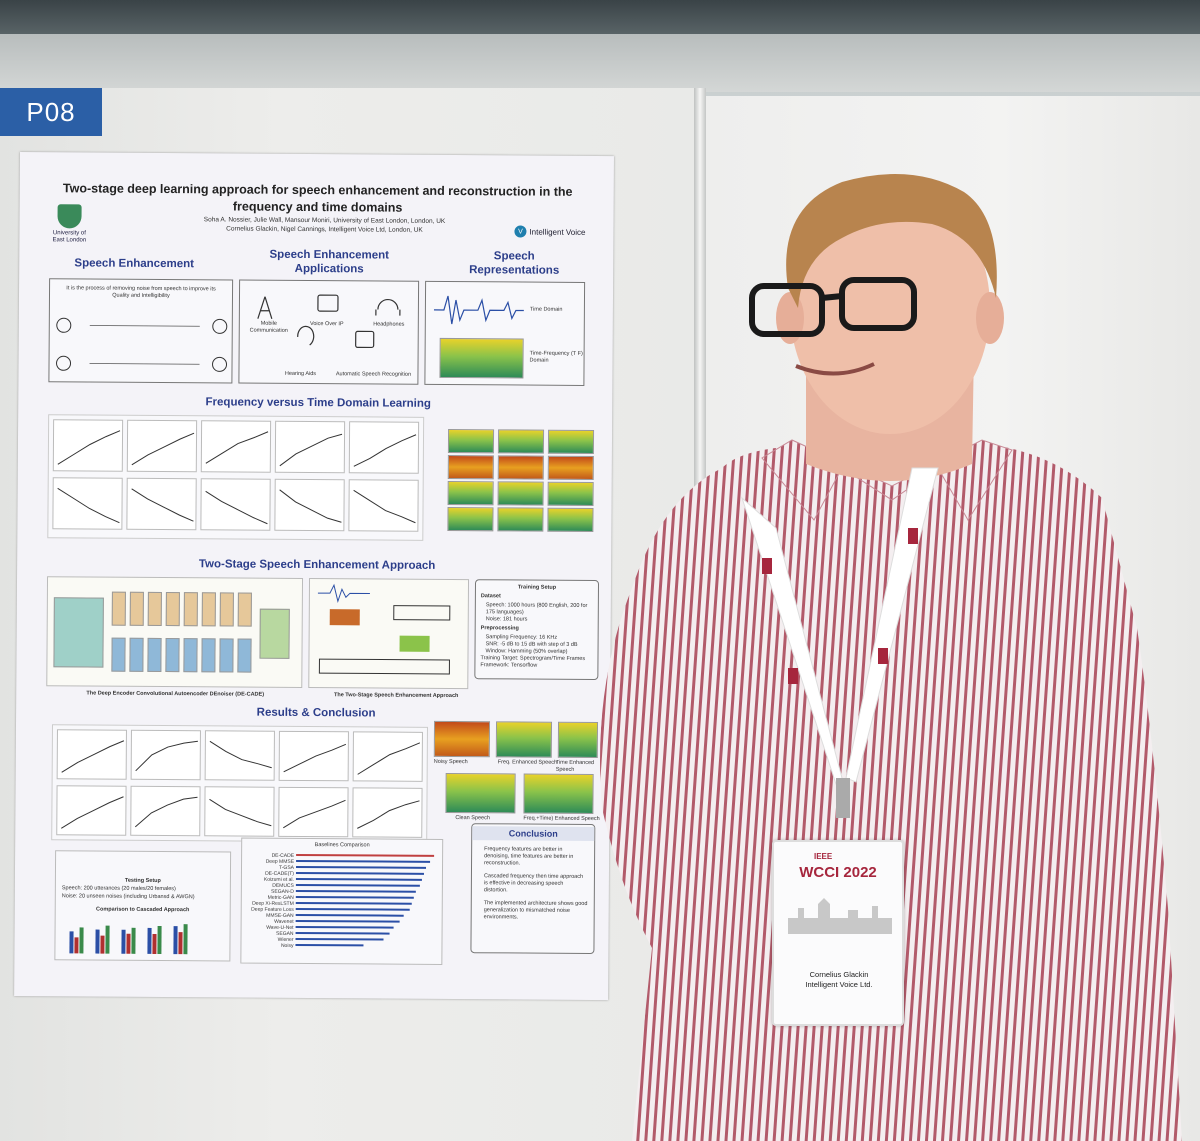  I want to click on training-setup-title: Training Setup, so click(537, 587).